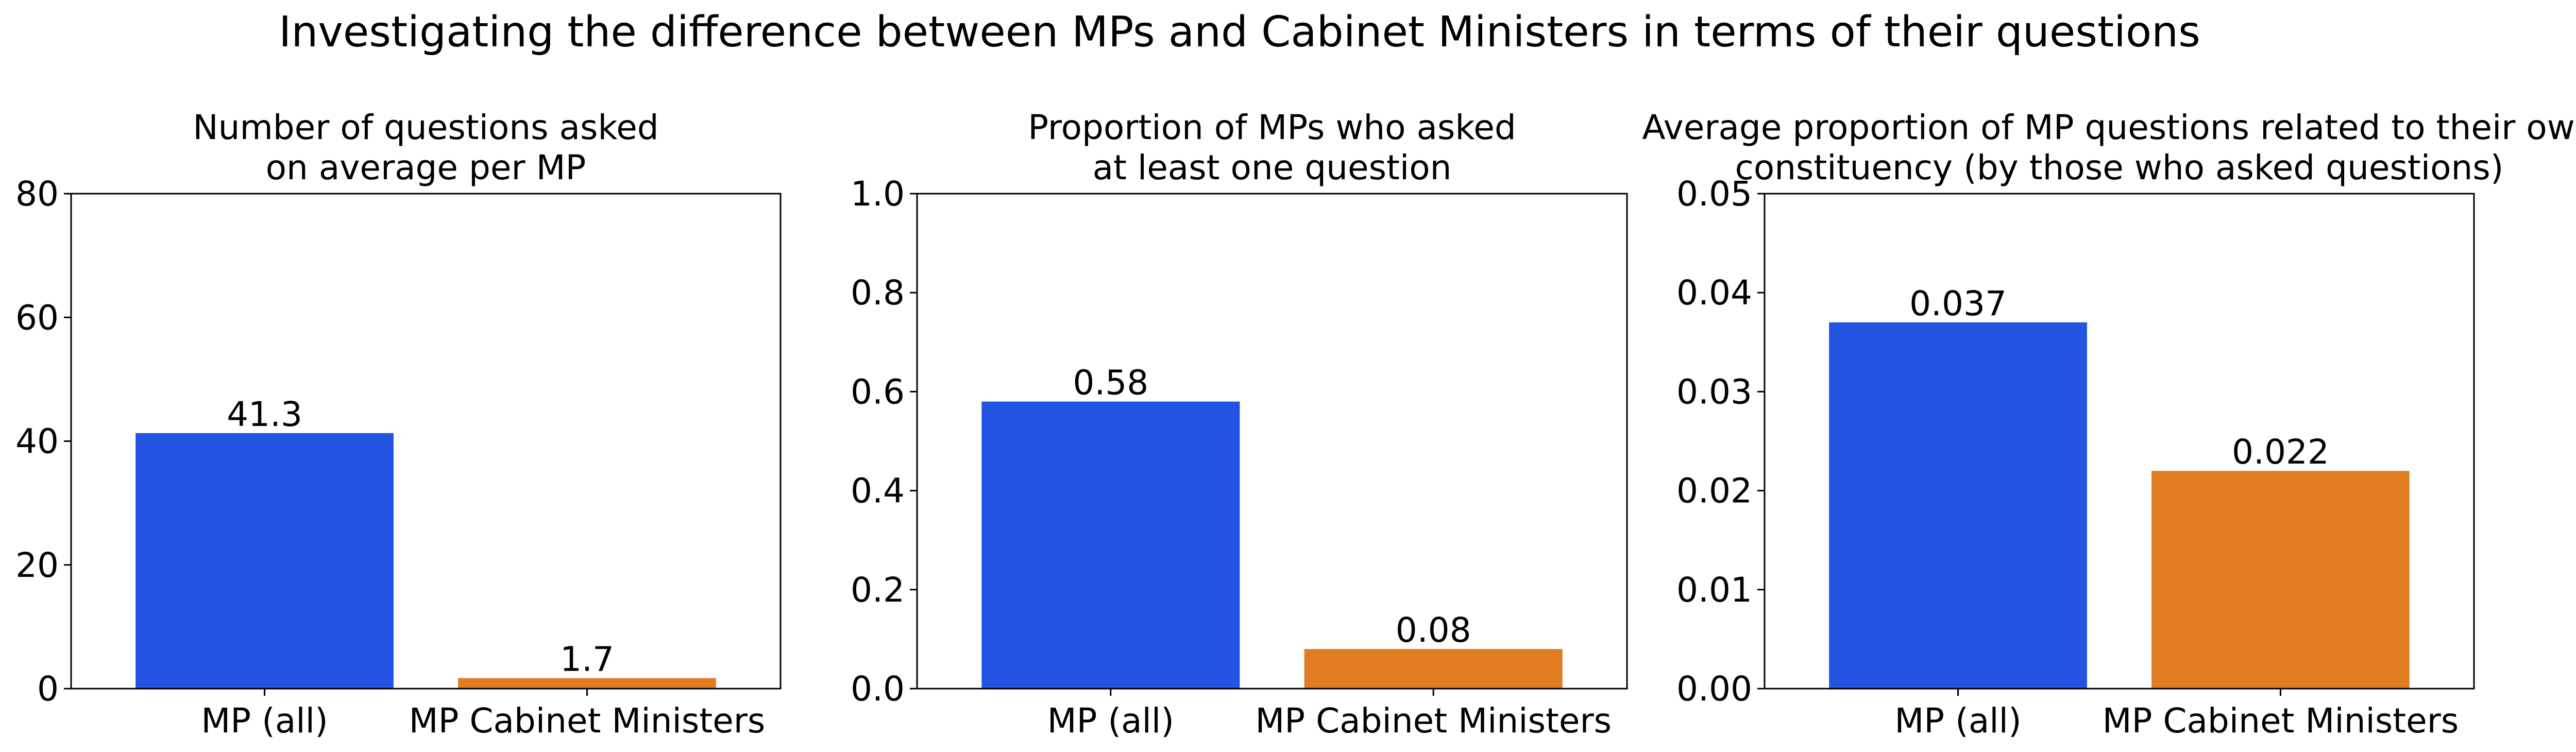 This screenshot has width=2576, height=752. I want to click on y-tick-label: 0.4, so click(878, 491).